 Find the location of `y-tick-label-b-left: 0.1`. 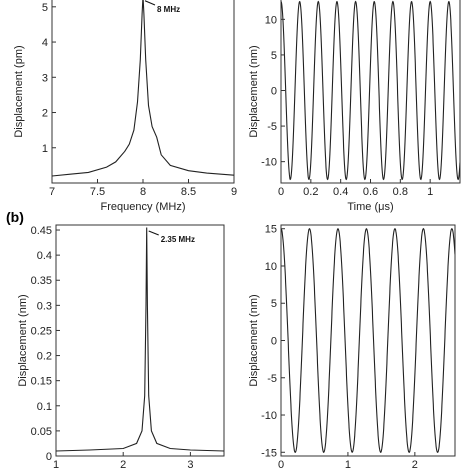

y-tick-label-b-left: 0.1 is located at coordinates (44, 407).